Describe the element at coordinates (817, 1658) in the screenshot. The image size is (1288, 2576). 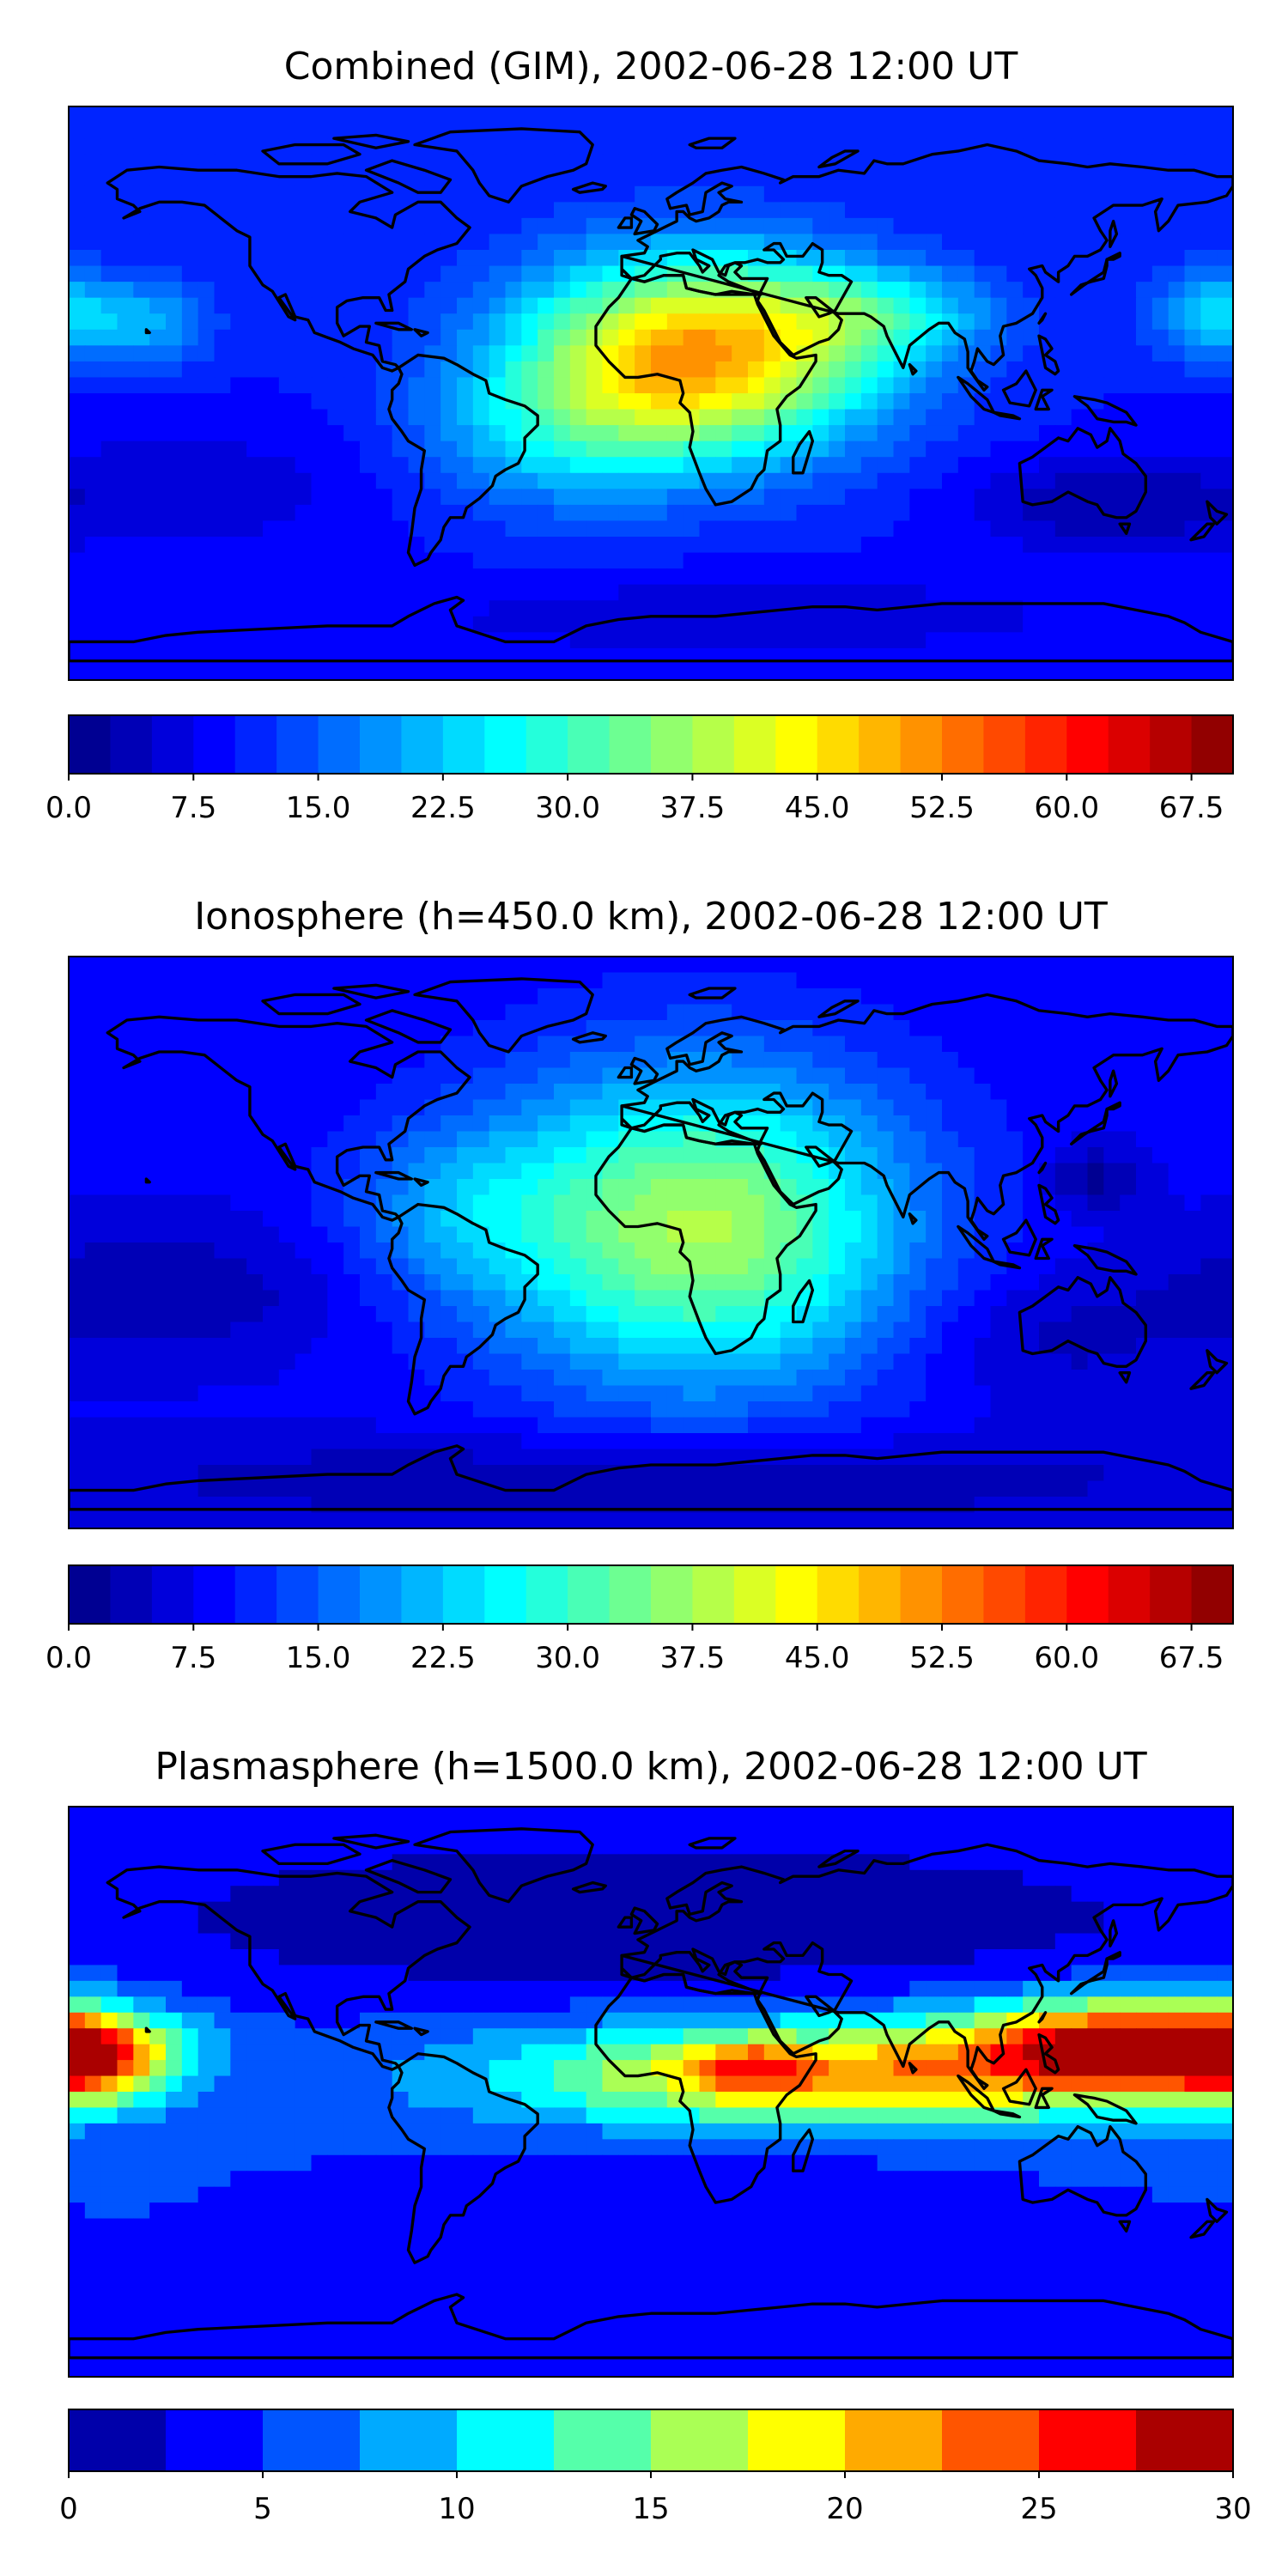
I see `colorbar-tick-label: 45.0` at that location.